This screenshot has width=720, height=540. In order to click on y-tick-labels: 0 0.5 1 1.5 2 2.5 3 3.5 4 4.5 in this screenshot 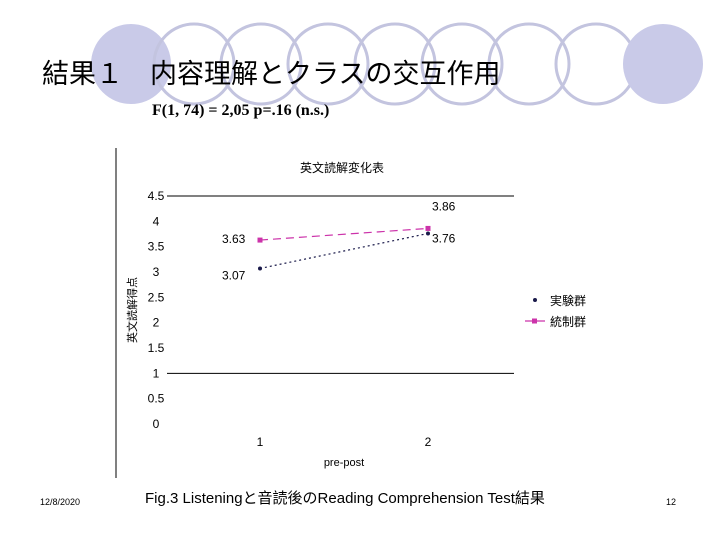, I will do `click(156, 310)`.